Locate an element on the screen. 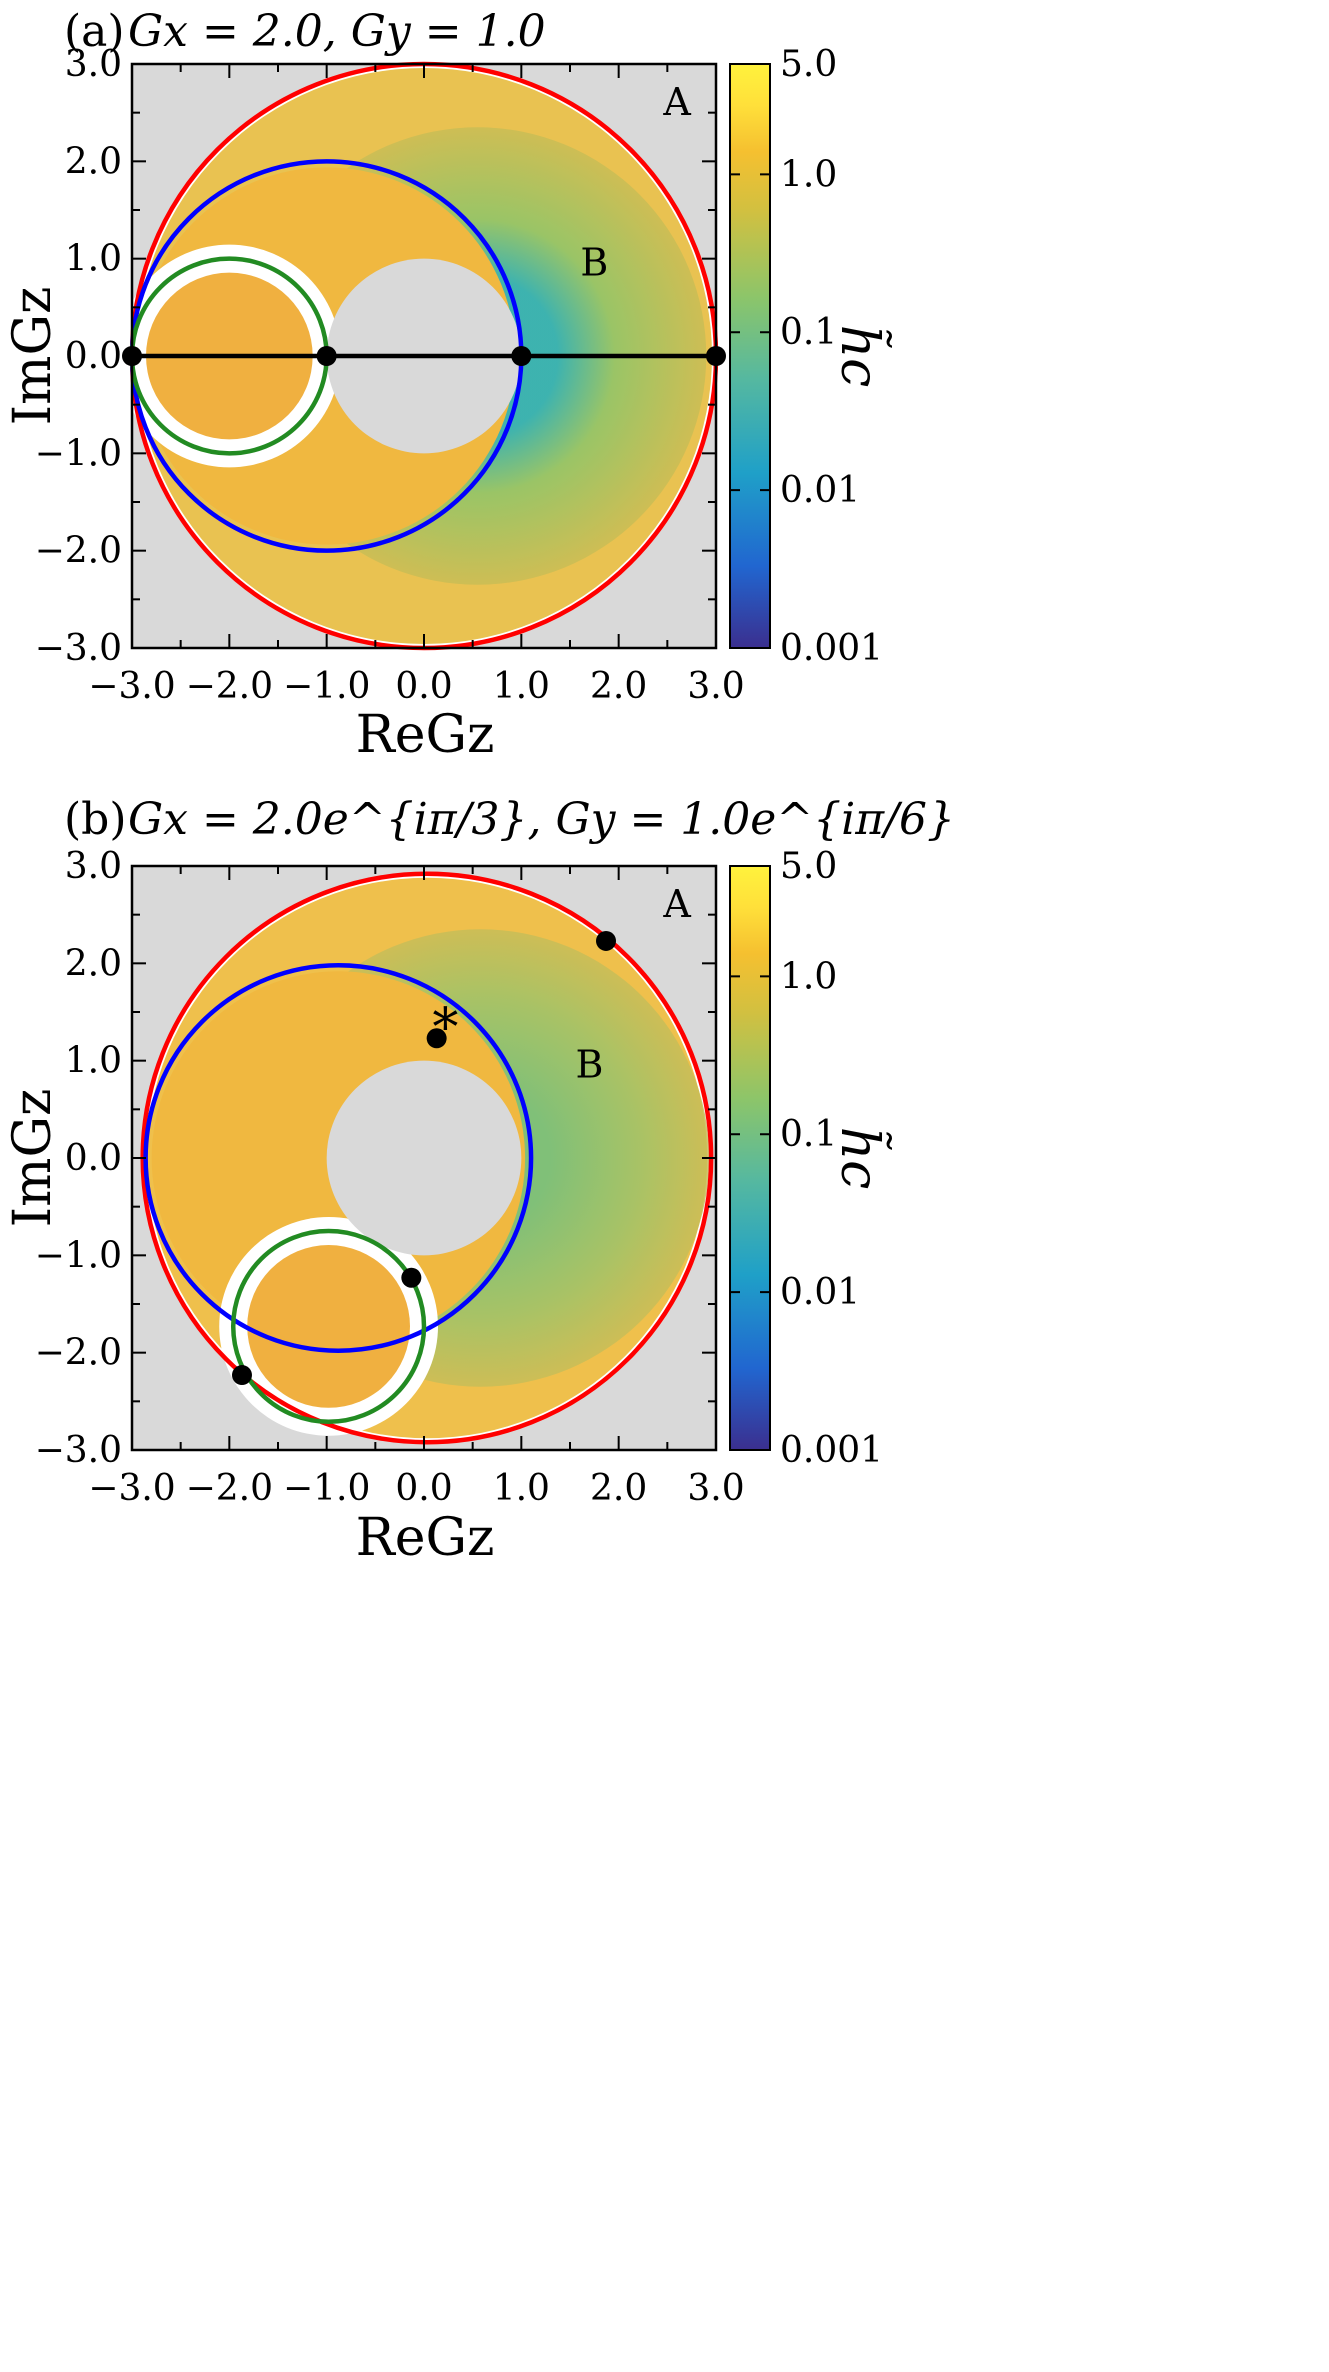 The image size is (1329, 2372). panel-b-star-label: * is located at coordinates (445, 1028).